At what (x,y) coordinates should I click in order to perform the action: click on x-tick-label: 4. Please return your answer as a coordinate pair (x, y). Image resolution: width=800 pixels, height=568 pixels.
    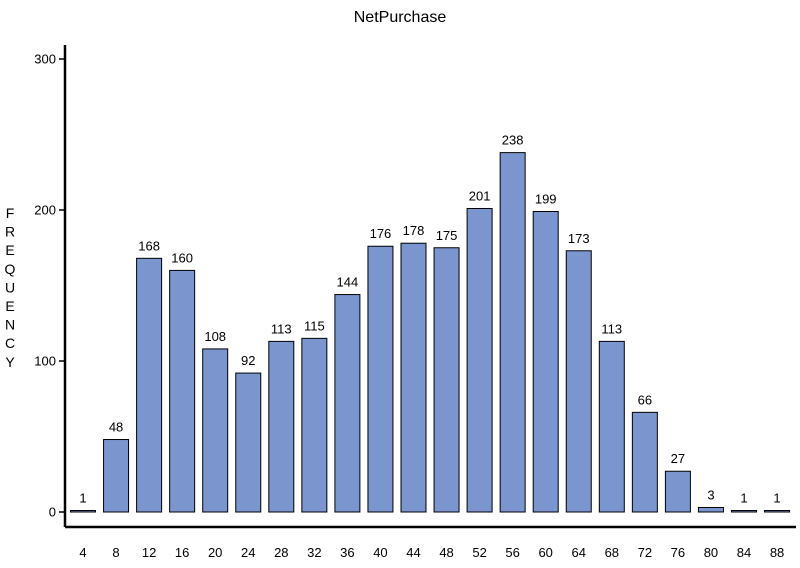
    Looking at the image, I should click on (82, 552).